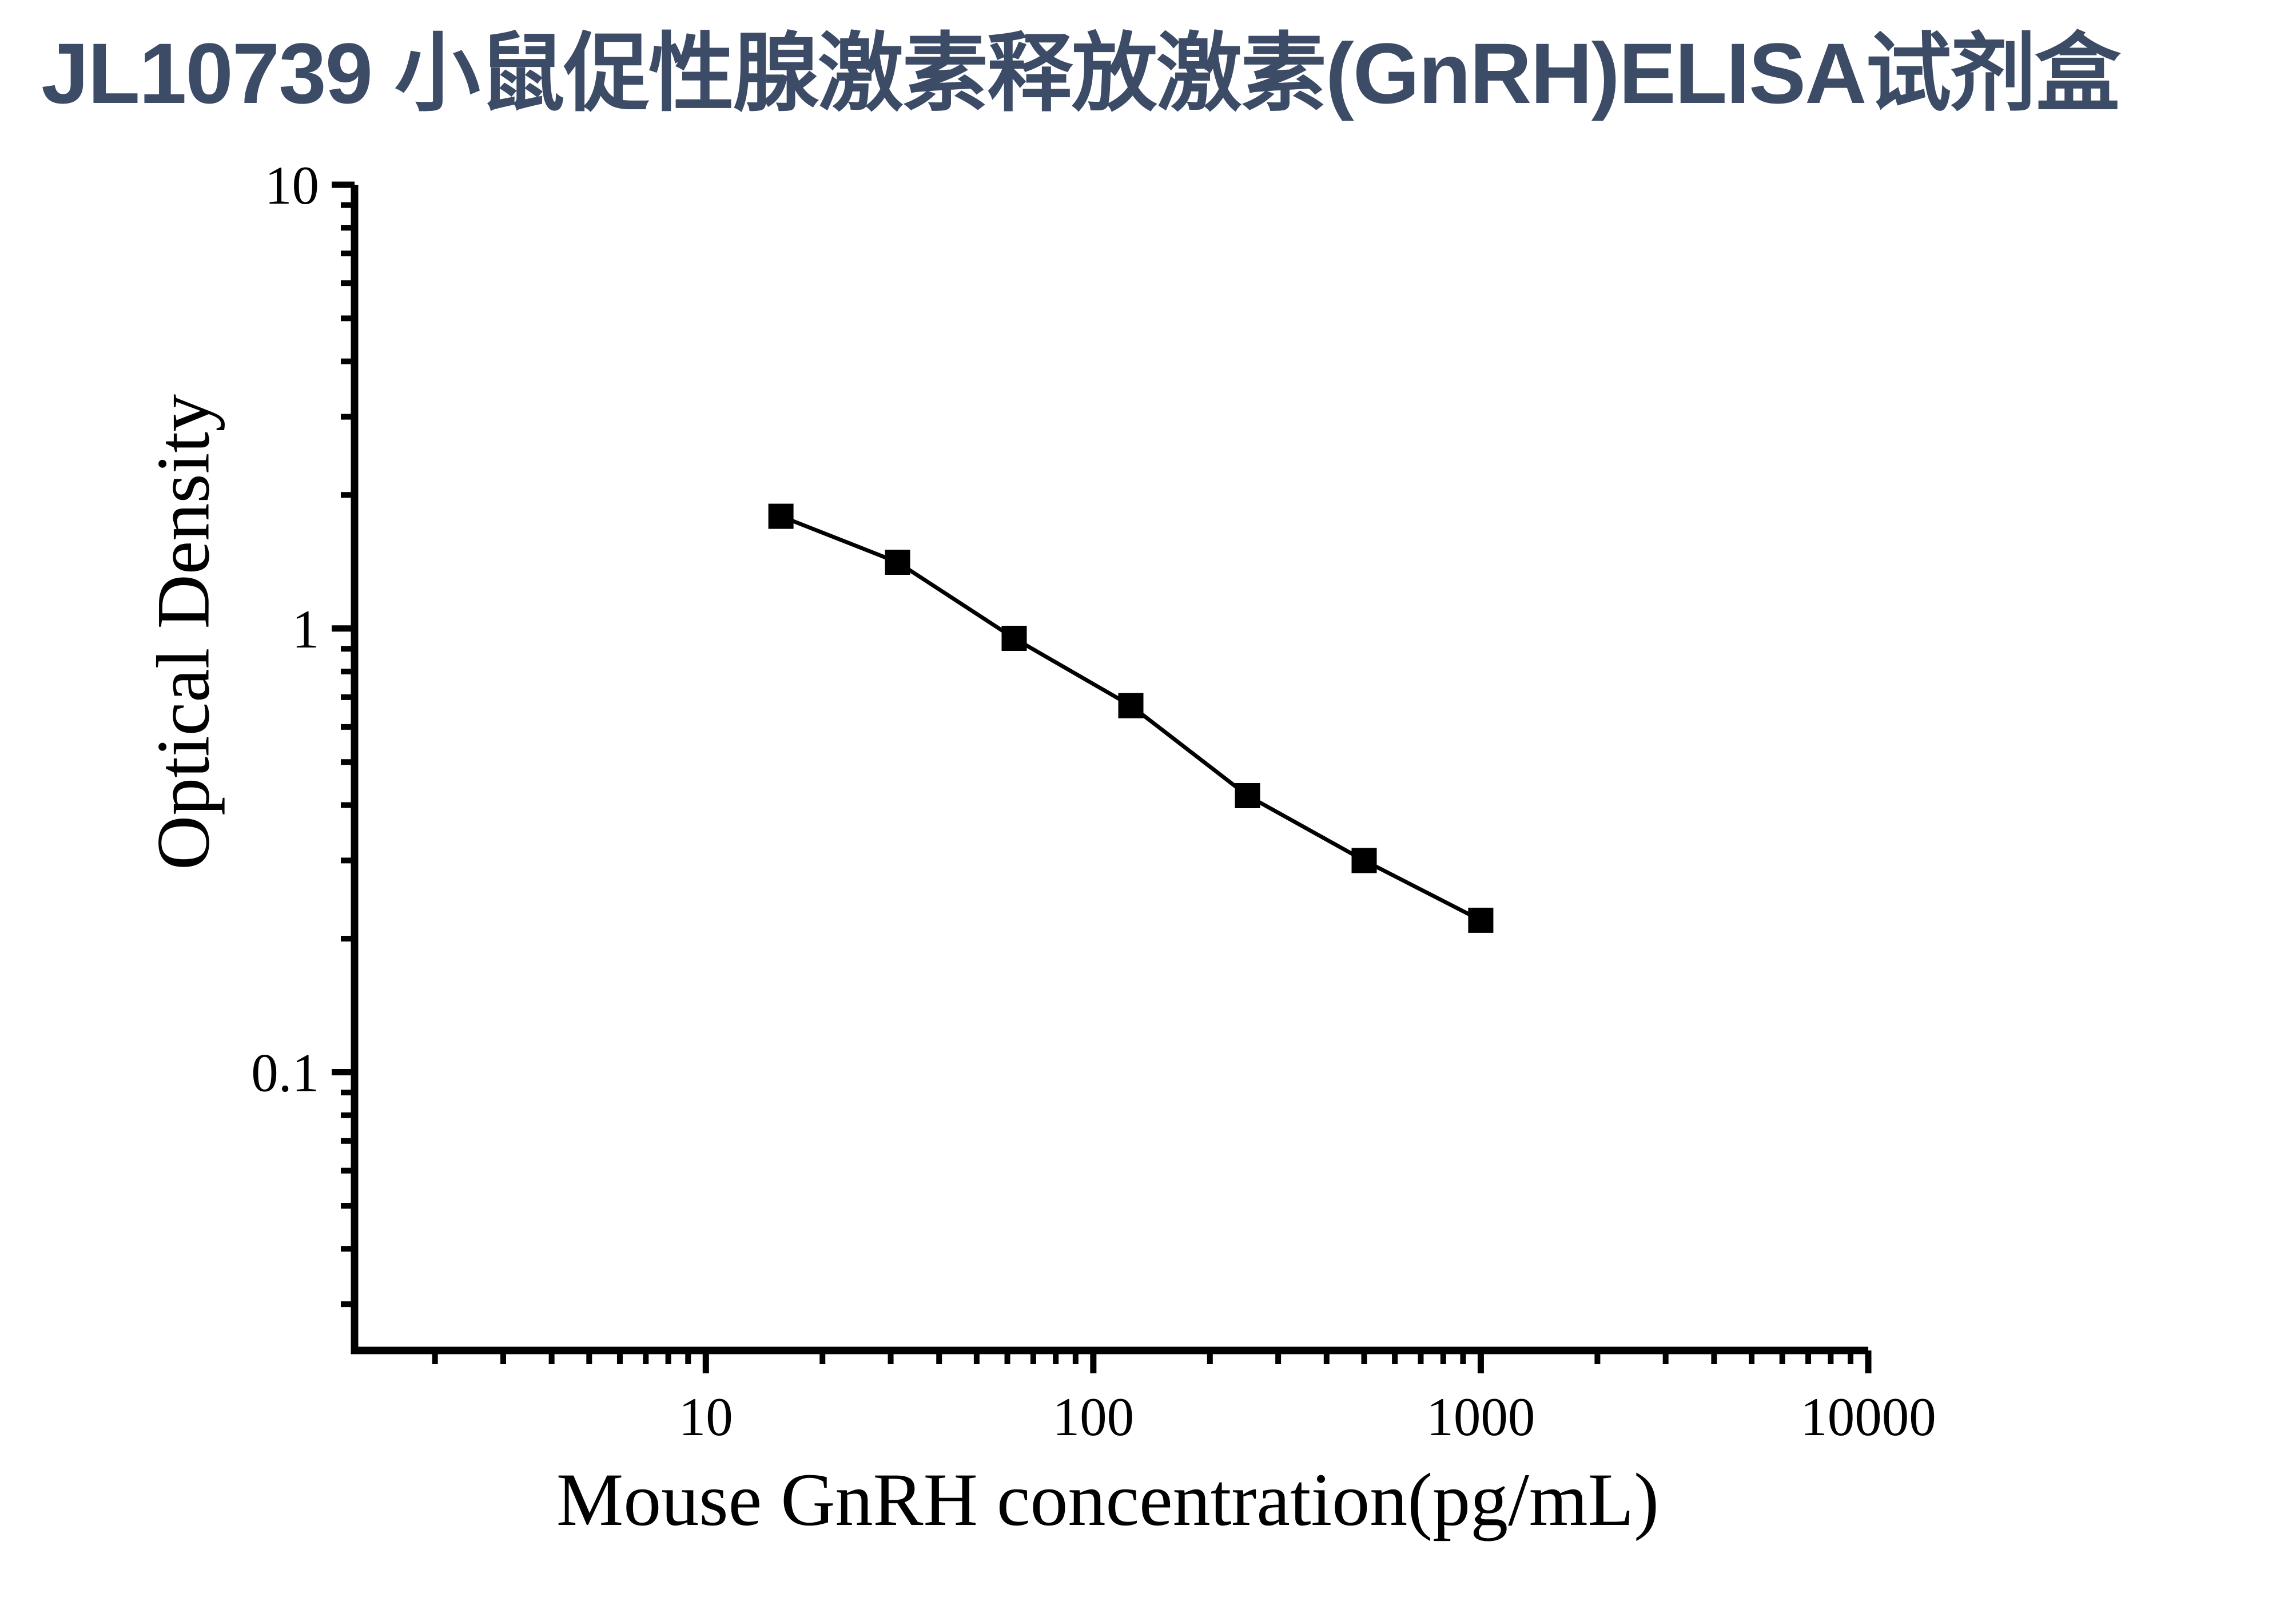 The height and width of the screenshot is (1605, 2296). What do you see at coordinates (1481, 1417) in the screenshot?
I see `x-tick-label: 1000` at bounding box center [1481, 1417].